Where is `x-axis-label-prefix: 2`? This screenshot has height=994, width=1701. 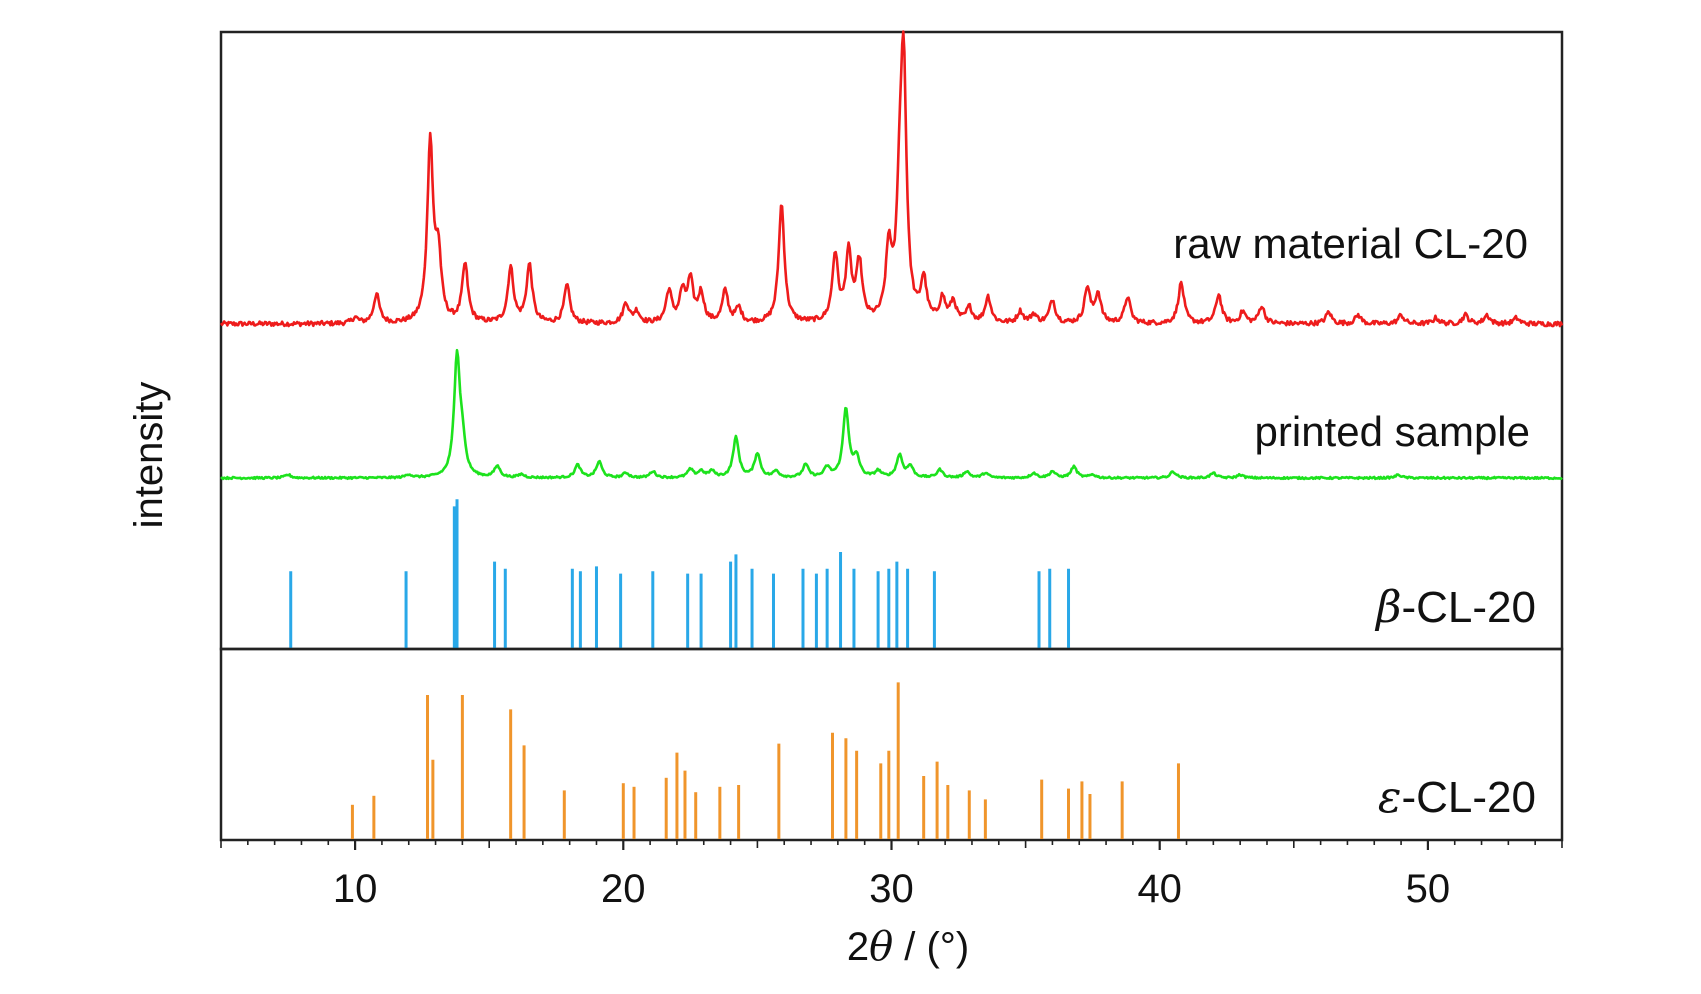
x-axis-label-prefix: 2 is located at coordinates (858, 947).